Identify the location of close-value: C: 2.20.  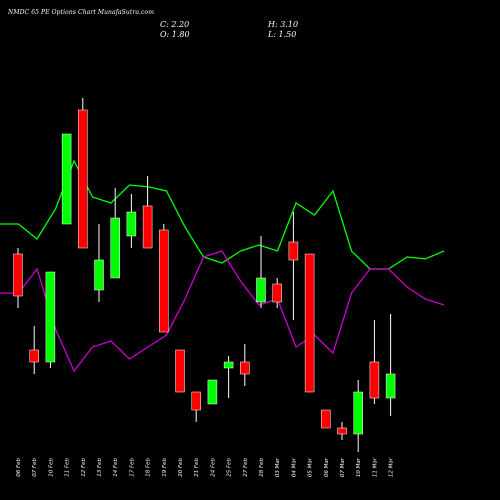
(175, 24).